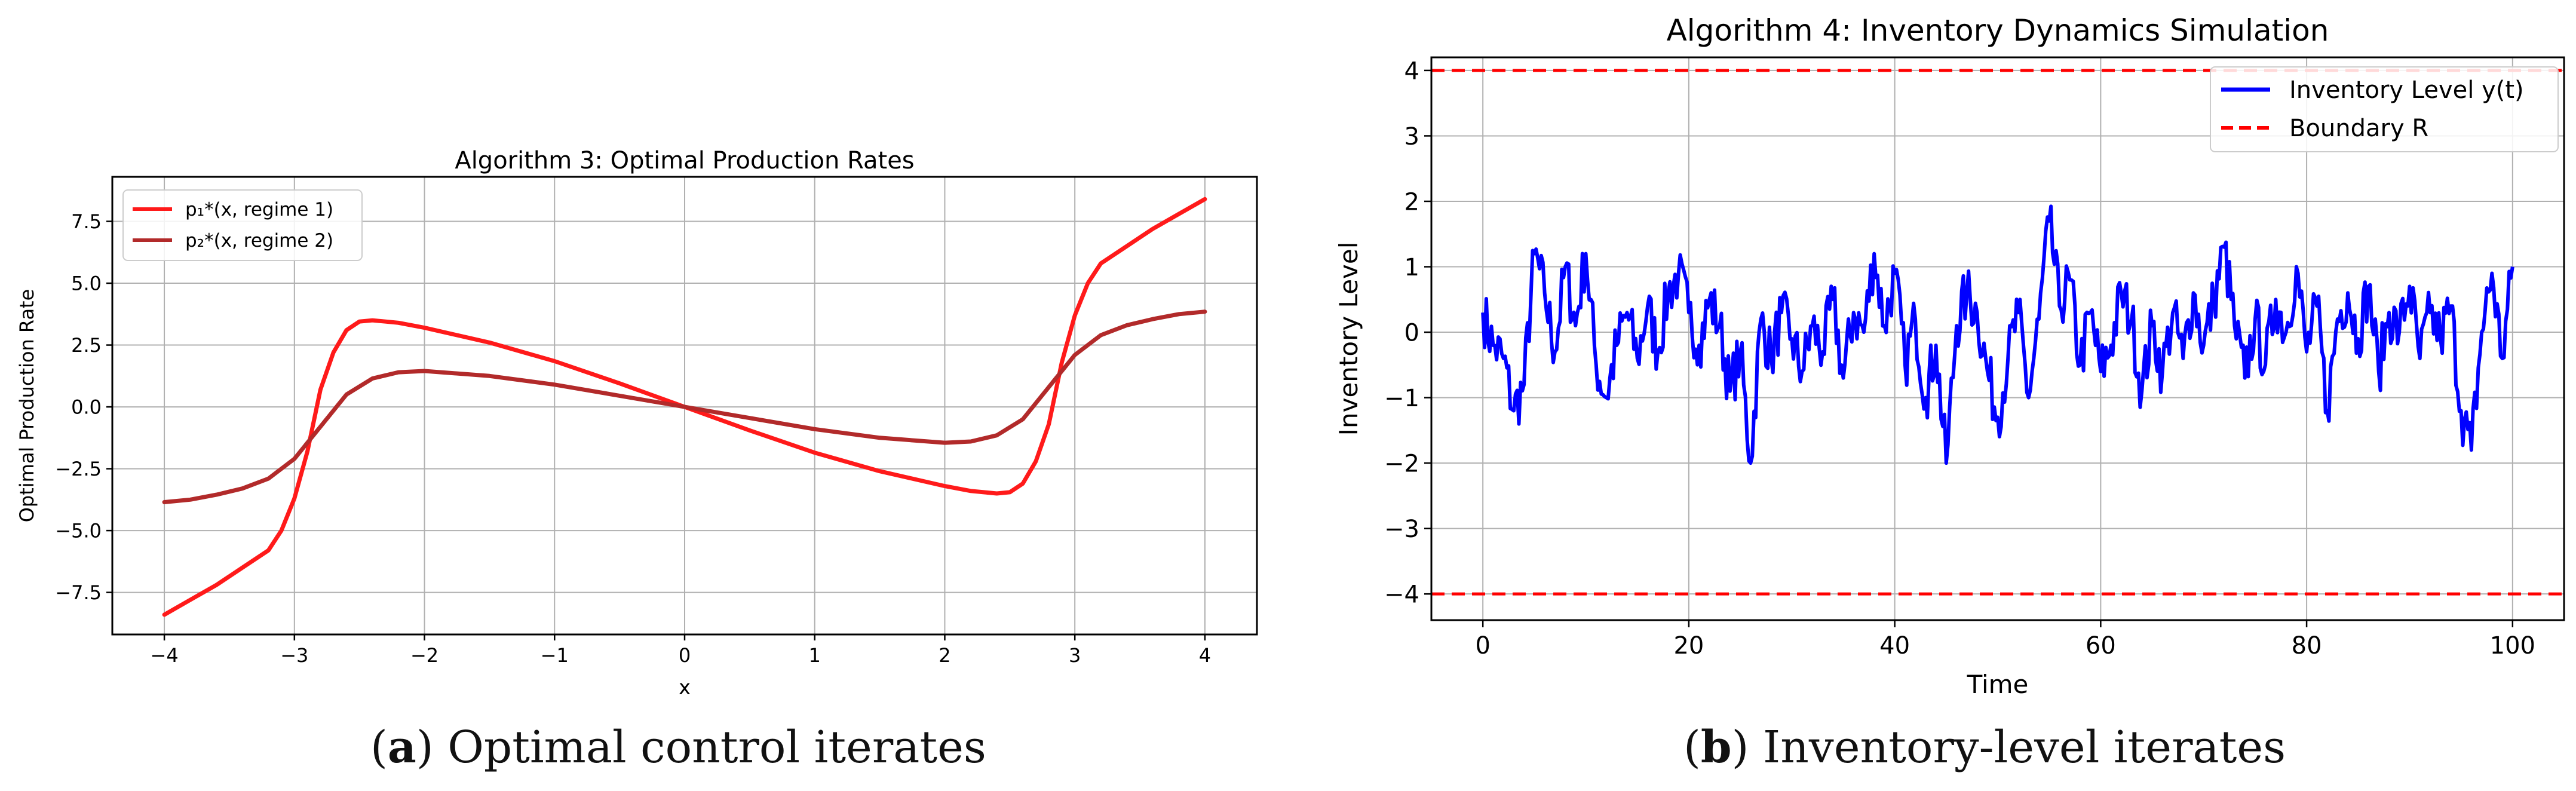  What do you see at coordinates (1998, 335) in the screenshot?
I see `series-inventory-line` at bounding box center [1998, 335].